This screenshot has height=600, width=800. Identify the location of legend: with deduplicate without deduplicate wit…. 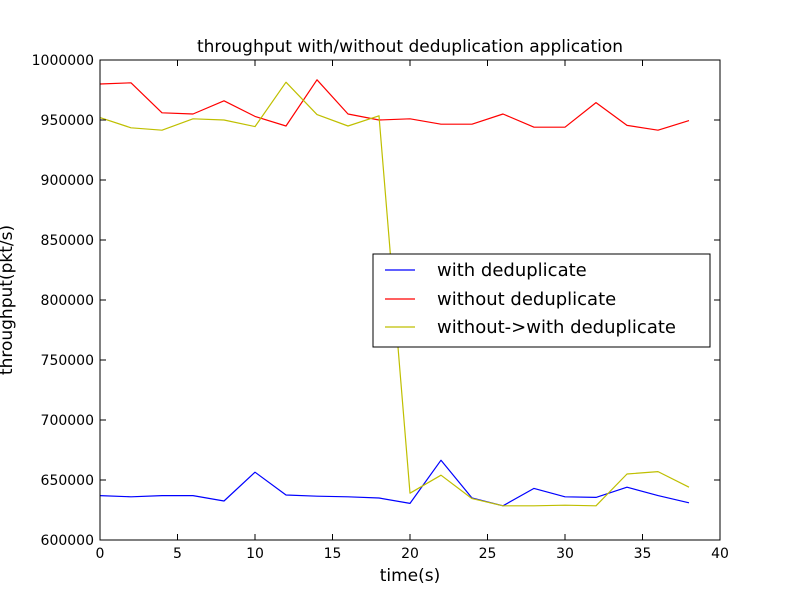
(541, 300).